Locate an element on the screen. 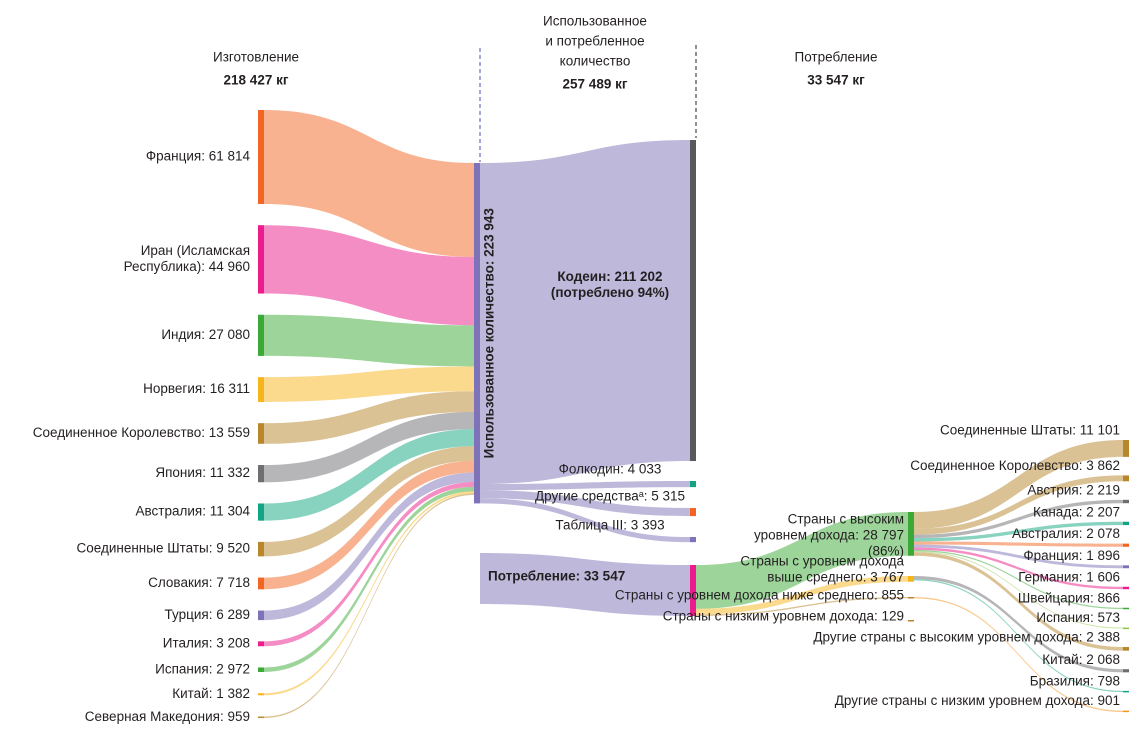  node-label: Использованное количество: 223 943 is located at coordinates (489, 333).